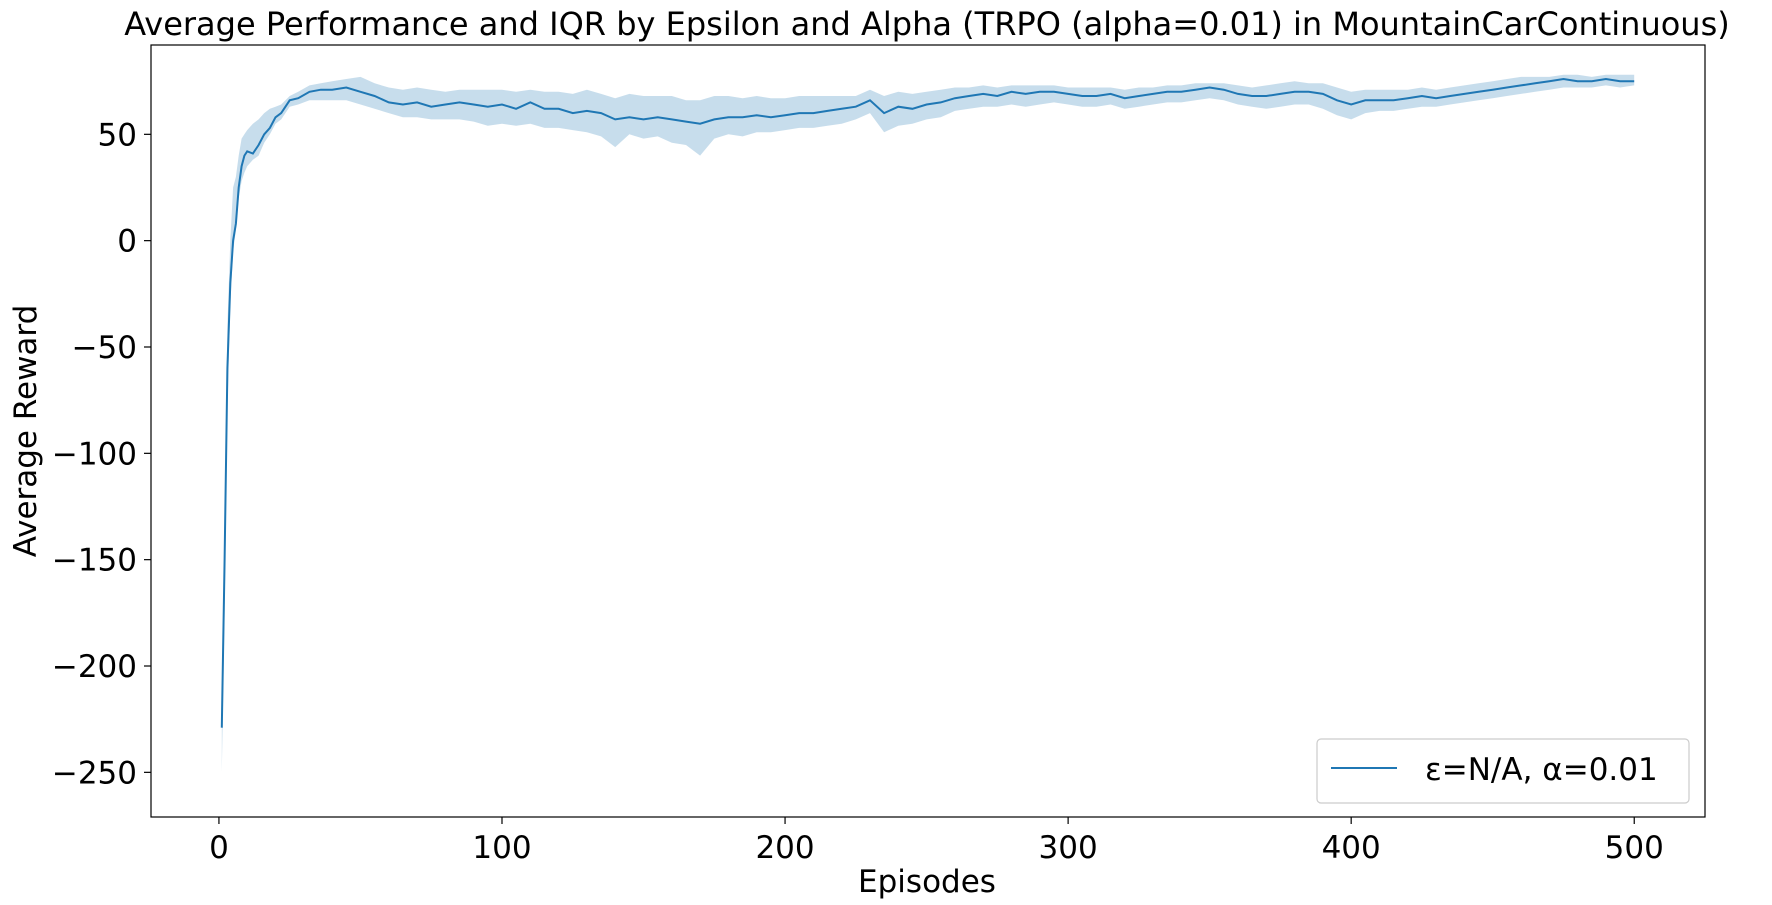 Image resolution: width=1772 pixels, height=905 pixels. What do you see at coordinates (117, 135) in the screenshot?
I see `y-tick-label: 50` at bounding box center [117, 135].